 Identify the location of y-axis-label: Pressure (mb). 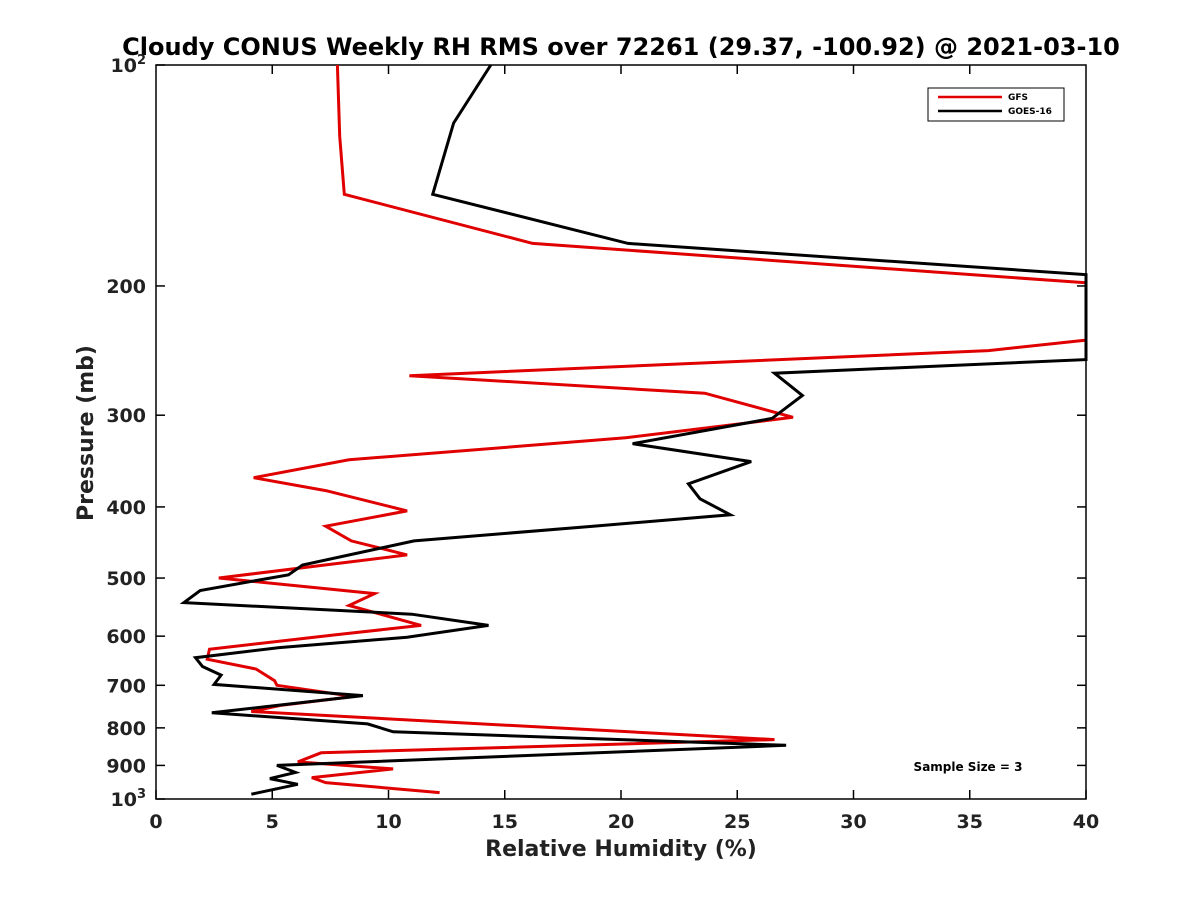
(86, 433).